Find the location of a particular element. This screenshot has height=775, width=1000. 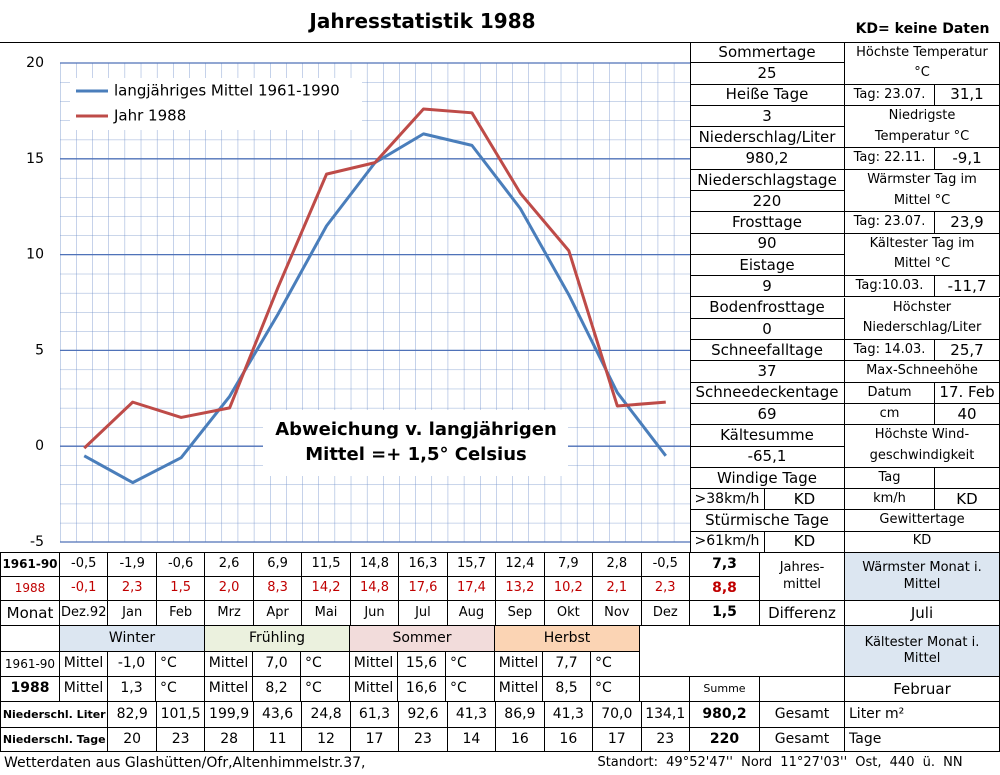

month-text: Aug is located at coordinates (471, 612).